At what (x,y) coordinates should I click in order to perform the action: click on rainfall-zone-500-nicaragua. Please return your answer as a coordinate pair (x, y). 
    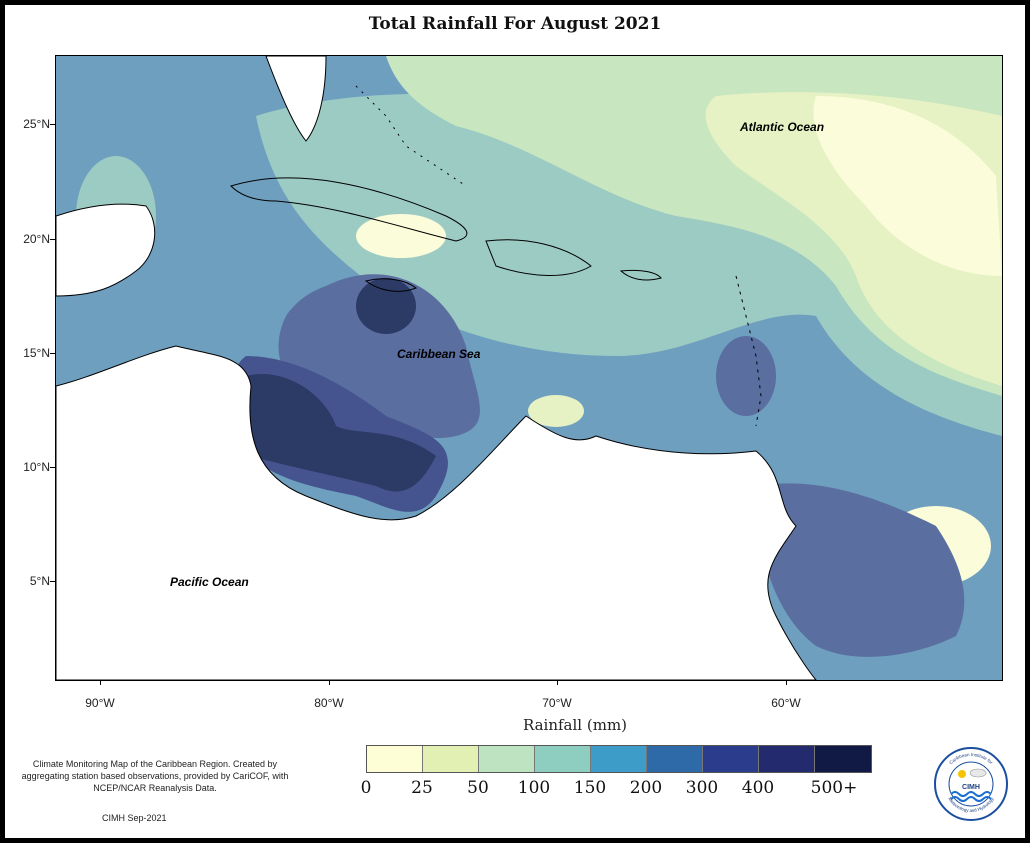
    Looking at the image, I should click on (337, 433).